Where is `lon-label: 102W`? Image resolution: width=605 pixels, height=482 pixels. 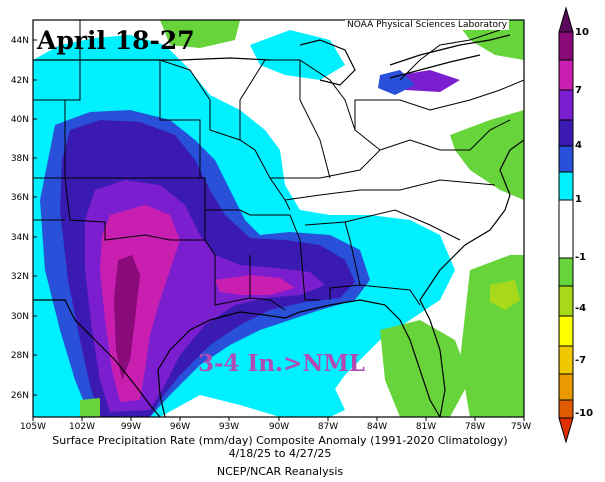 lon-label: 102W is located at coordinates (82, 427).